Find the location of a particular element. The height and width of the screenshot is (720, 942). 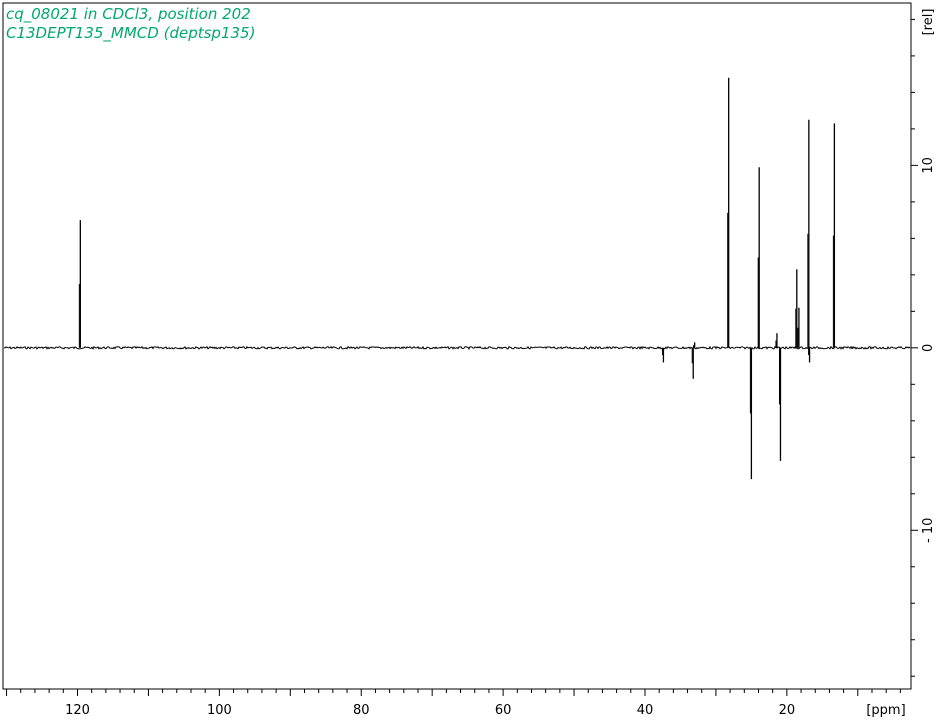

y-tick-label: - 10 is located at coordinates (928, 530).